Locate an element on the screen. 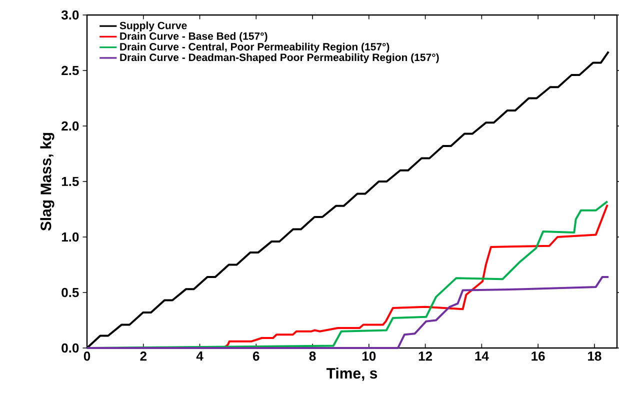 This screenshot has width=619, height=402. y-tick-label: 0.5 is located at coordinates (70, 293).